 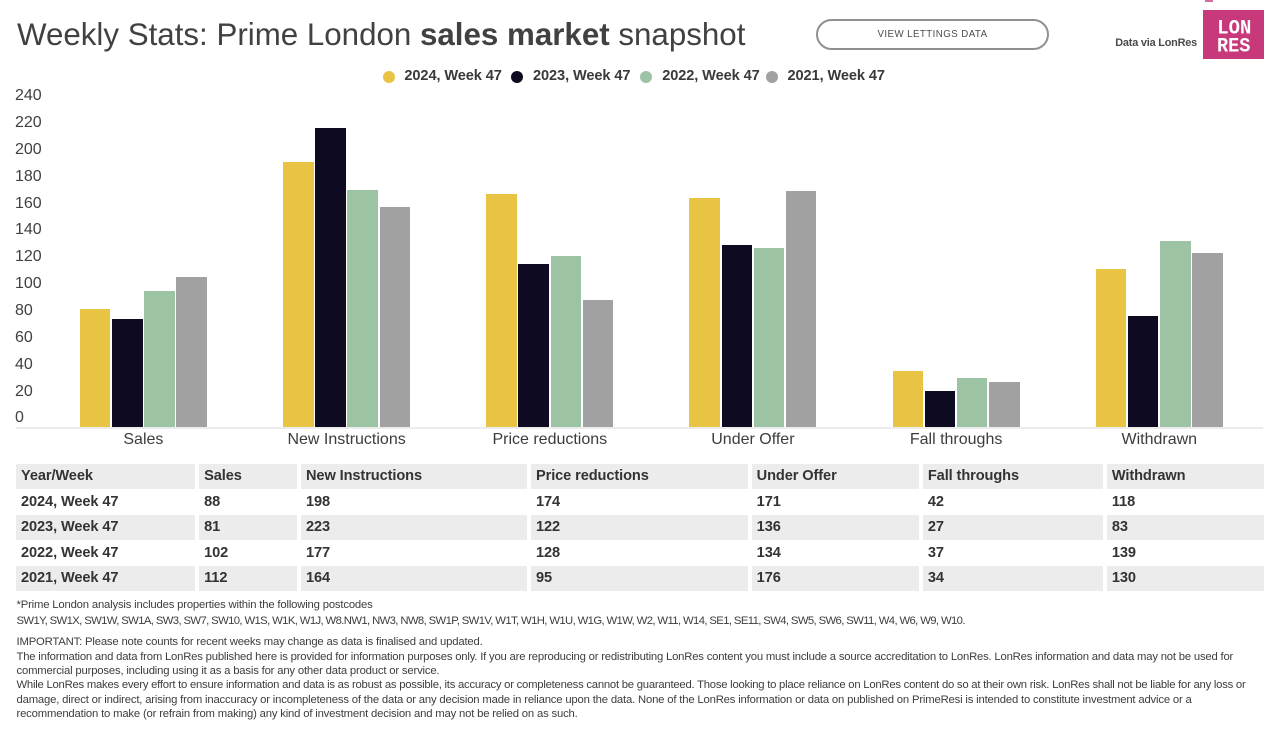 What do you see at coordinates (1234, 28) in the screenshot?
I see `svg-text: LON` at bounding box center [1234, 28].